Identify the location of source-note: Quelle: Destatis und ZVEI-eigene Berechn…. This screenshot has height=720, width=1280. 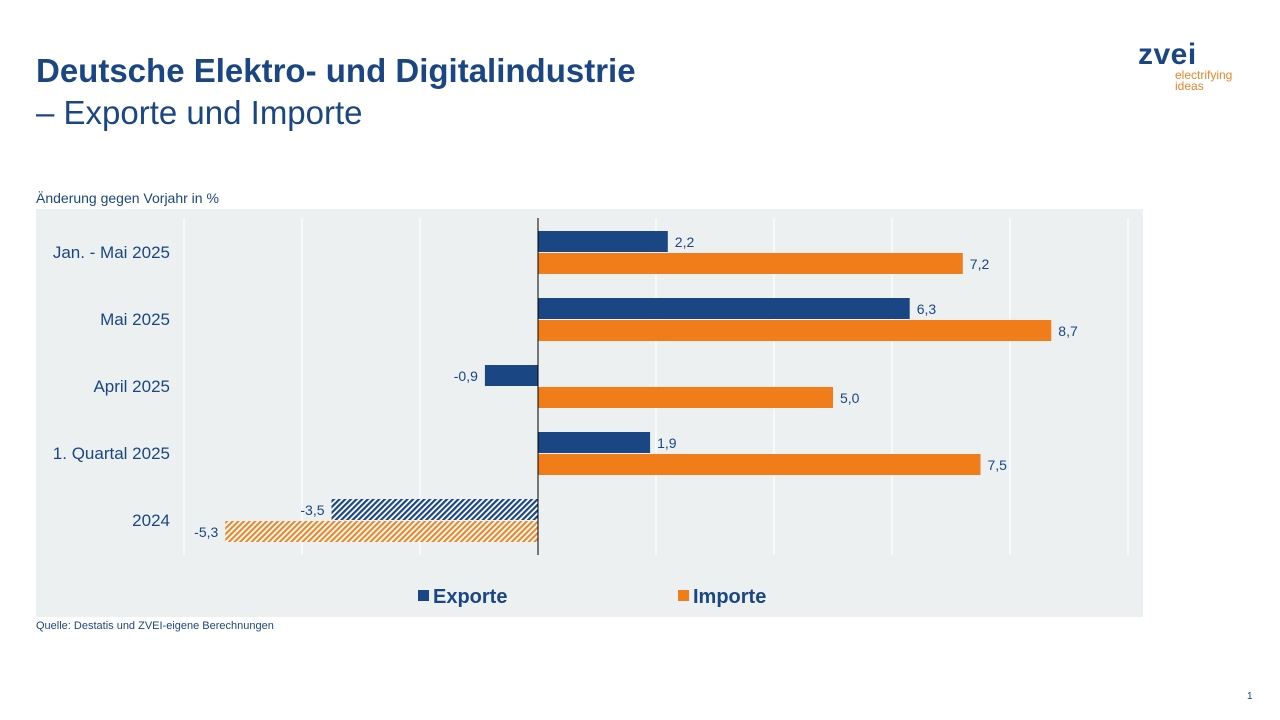
(155, 626).